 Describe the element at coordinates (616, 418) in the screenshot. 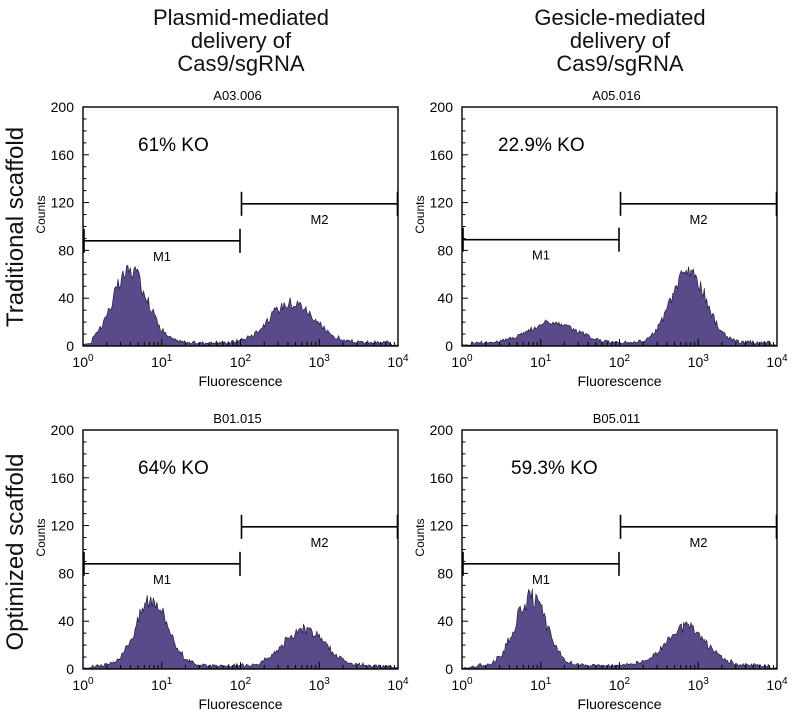

I see `panel-title: B05.011` at that location.